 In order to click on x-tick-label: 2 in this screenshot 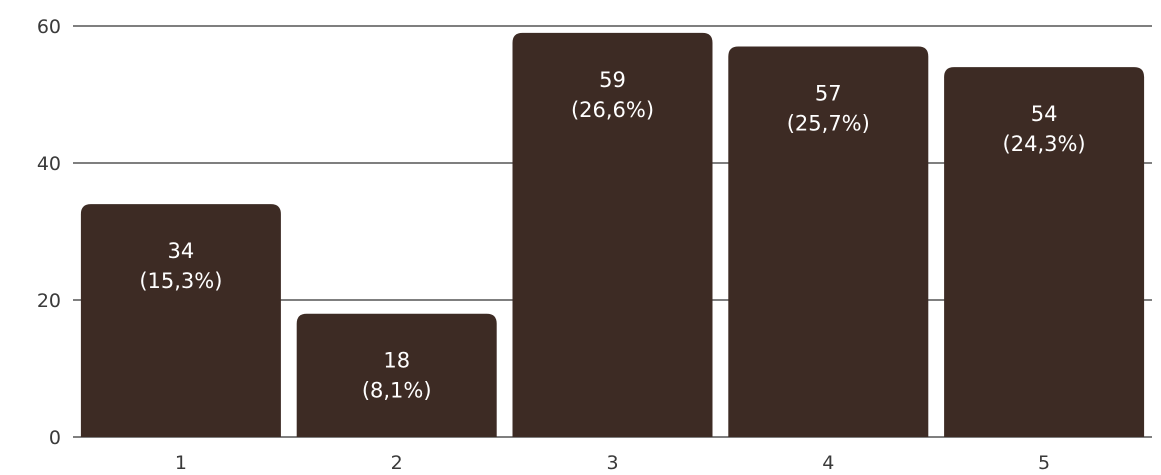, I will do `click(397, 463)`.